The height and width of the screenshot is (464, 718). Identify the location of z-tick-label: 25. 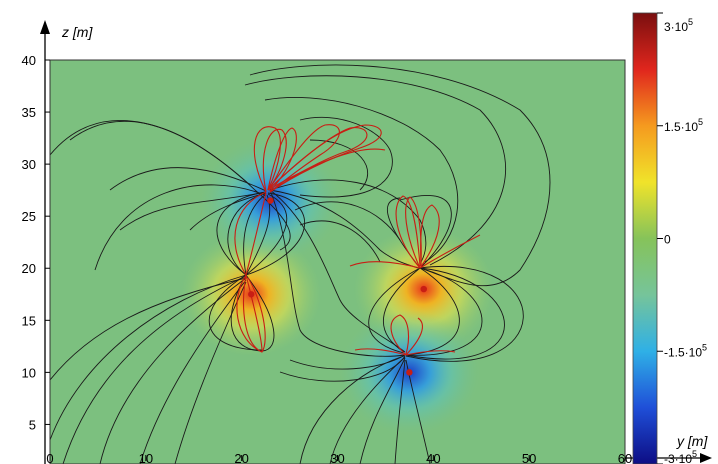
(29, 216).